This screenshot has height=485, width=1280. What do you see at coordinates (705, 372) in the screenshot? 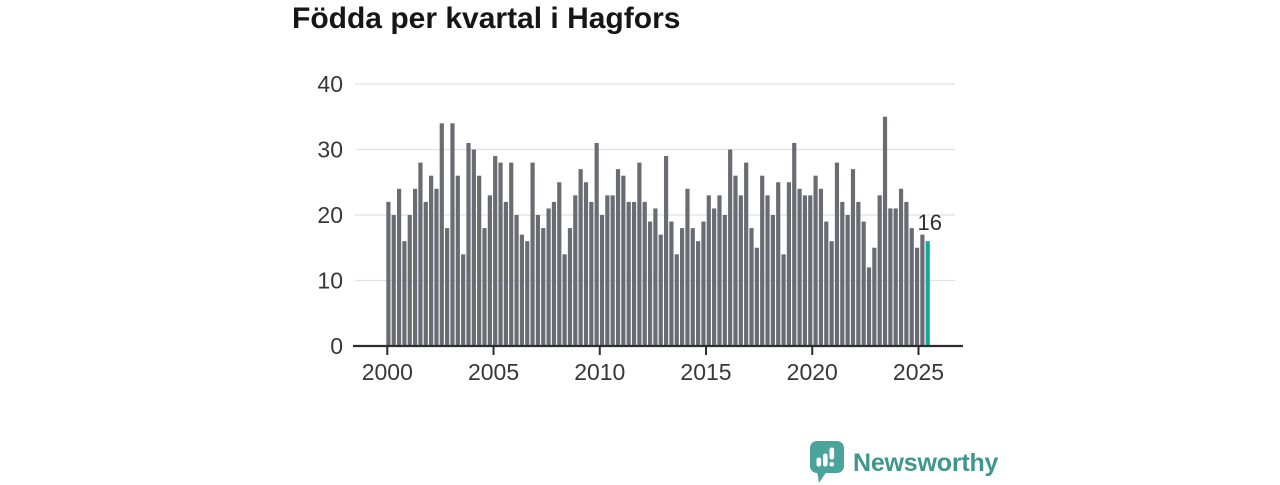
I see `x-tick-label: 2015` at bounding box center [705, 372].